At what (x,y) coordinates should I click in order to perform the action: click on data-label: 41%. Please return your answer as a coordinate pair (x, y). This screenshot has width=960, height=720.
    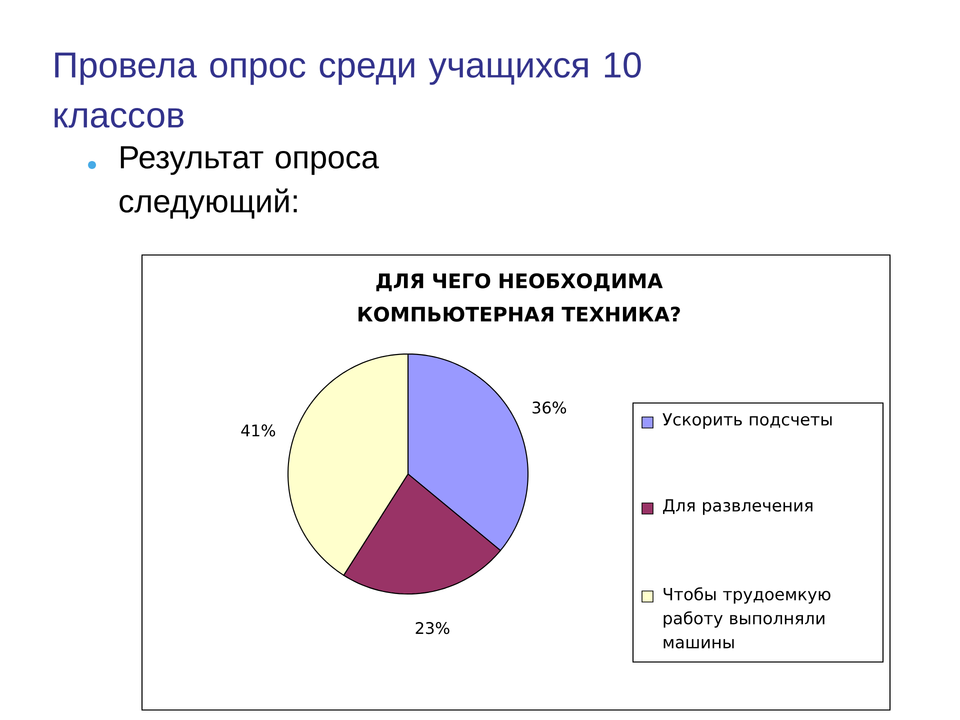
    Looking at the image, I should click on (258, 430).